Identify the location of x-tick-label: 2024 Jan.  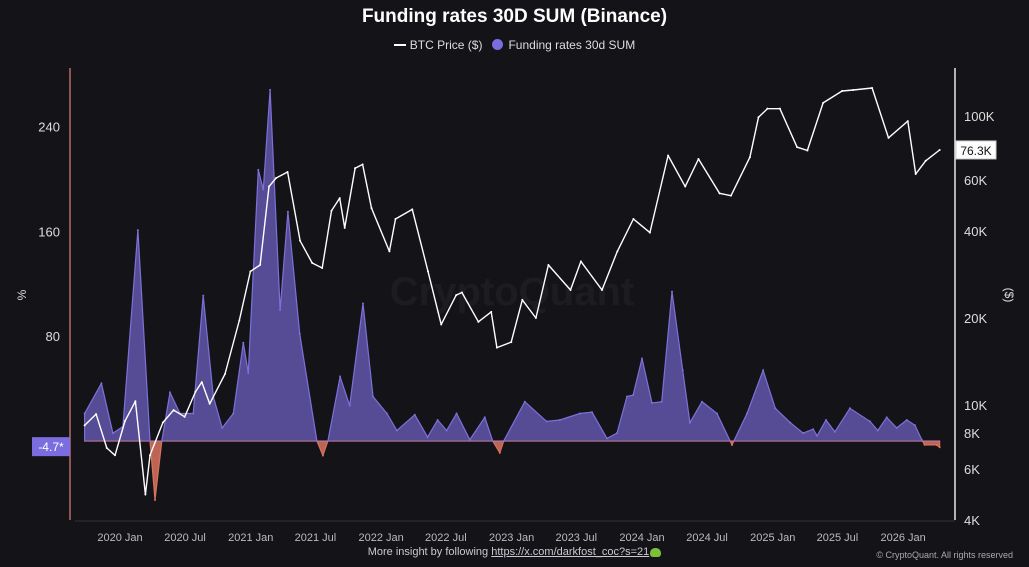
(641, 538).